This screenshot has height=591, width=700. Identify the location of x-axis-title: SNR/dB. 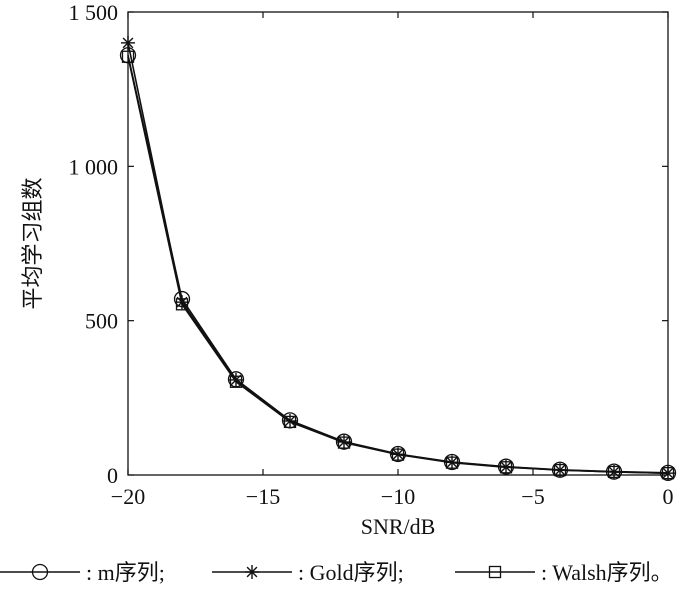
(398, 526).